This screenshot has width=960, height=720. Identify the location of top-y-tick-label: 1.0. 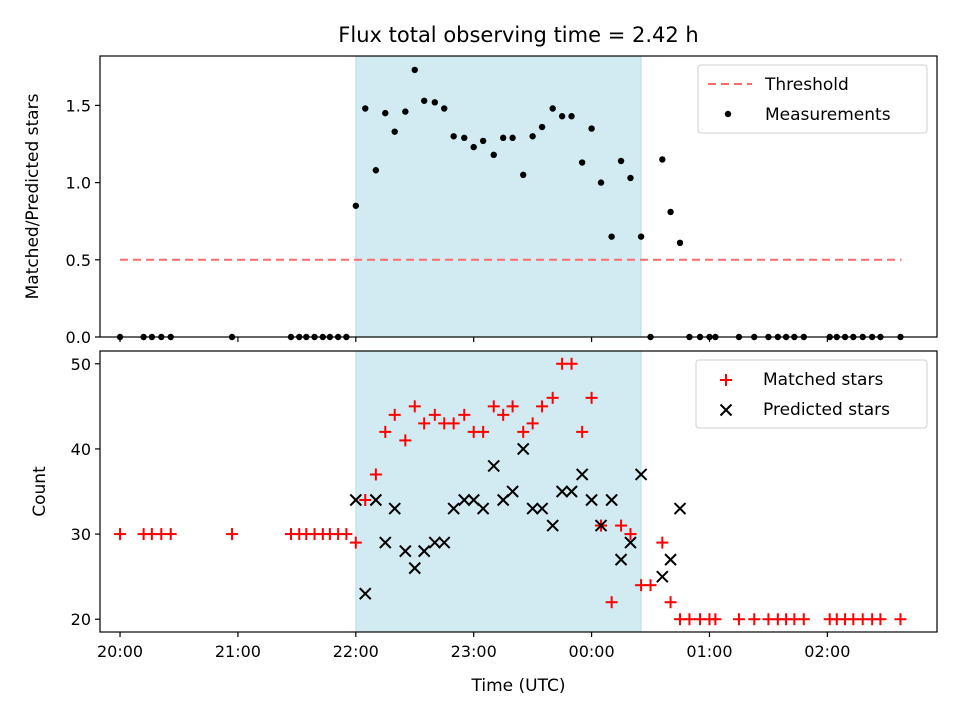
(78, 183).